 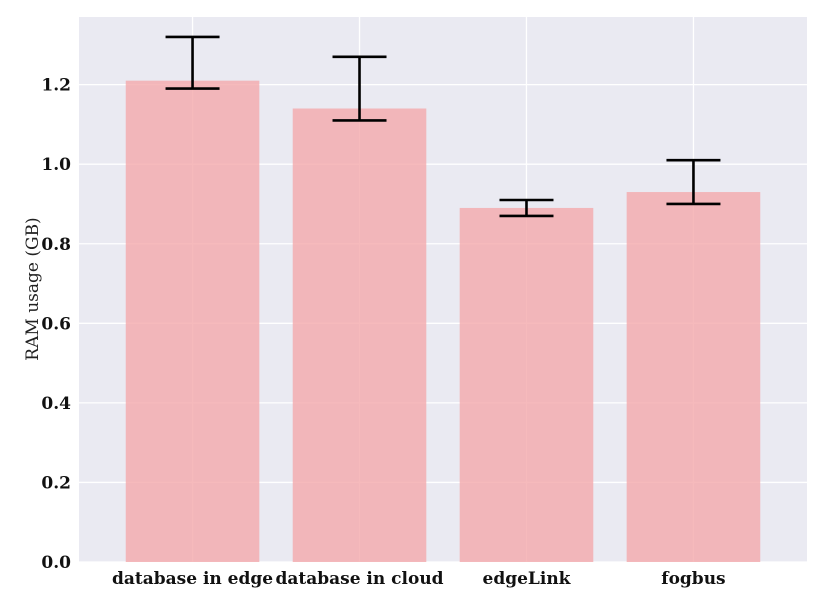 What do you see at coordinates (56, 404) in the screenshot?
I see `y-tick-label: 0.4` at bounding box center [56, 404].